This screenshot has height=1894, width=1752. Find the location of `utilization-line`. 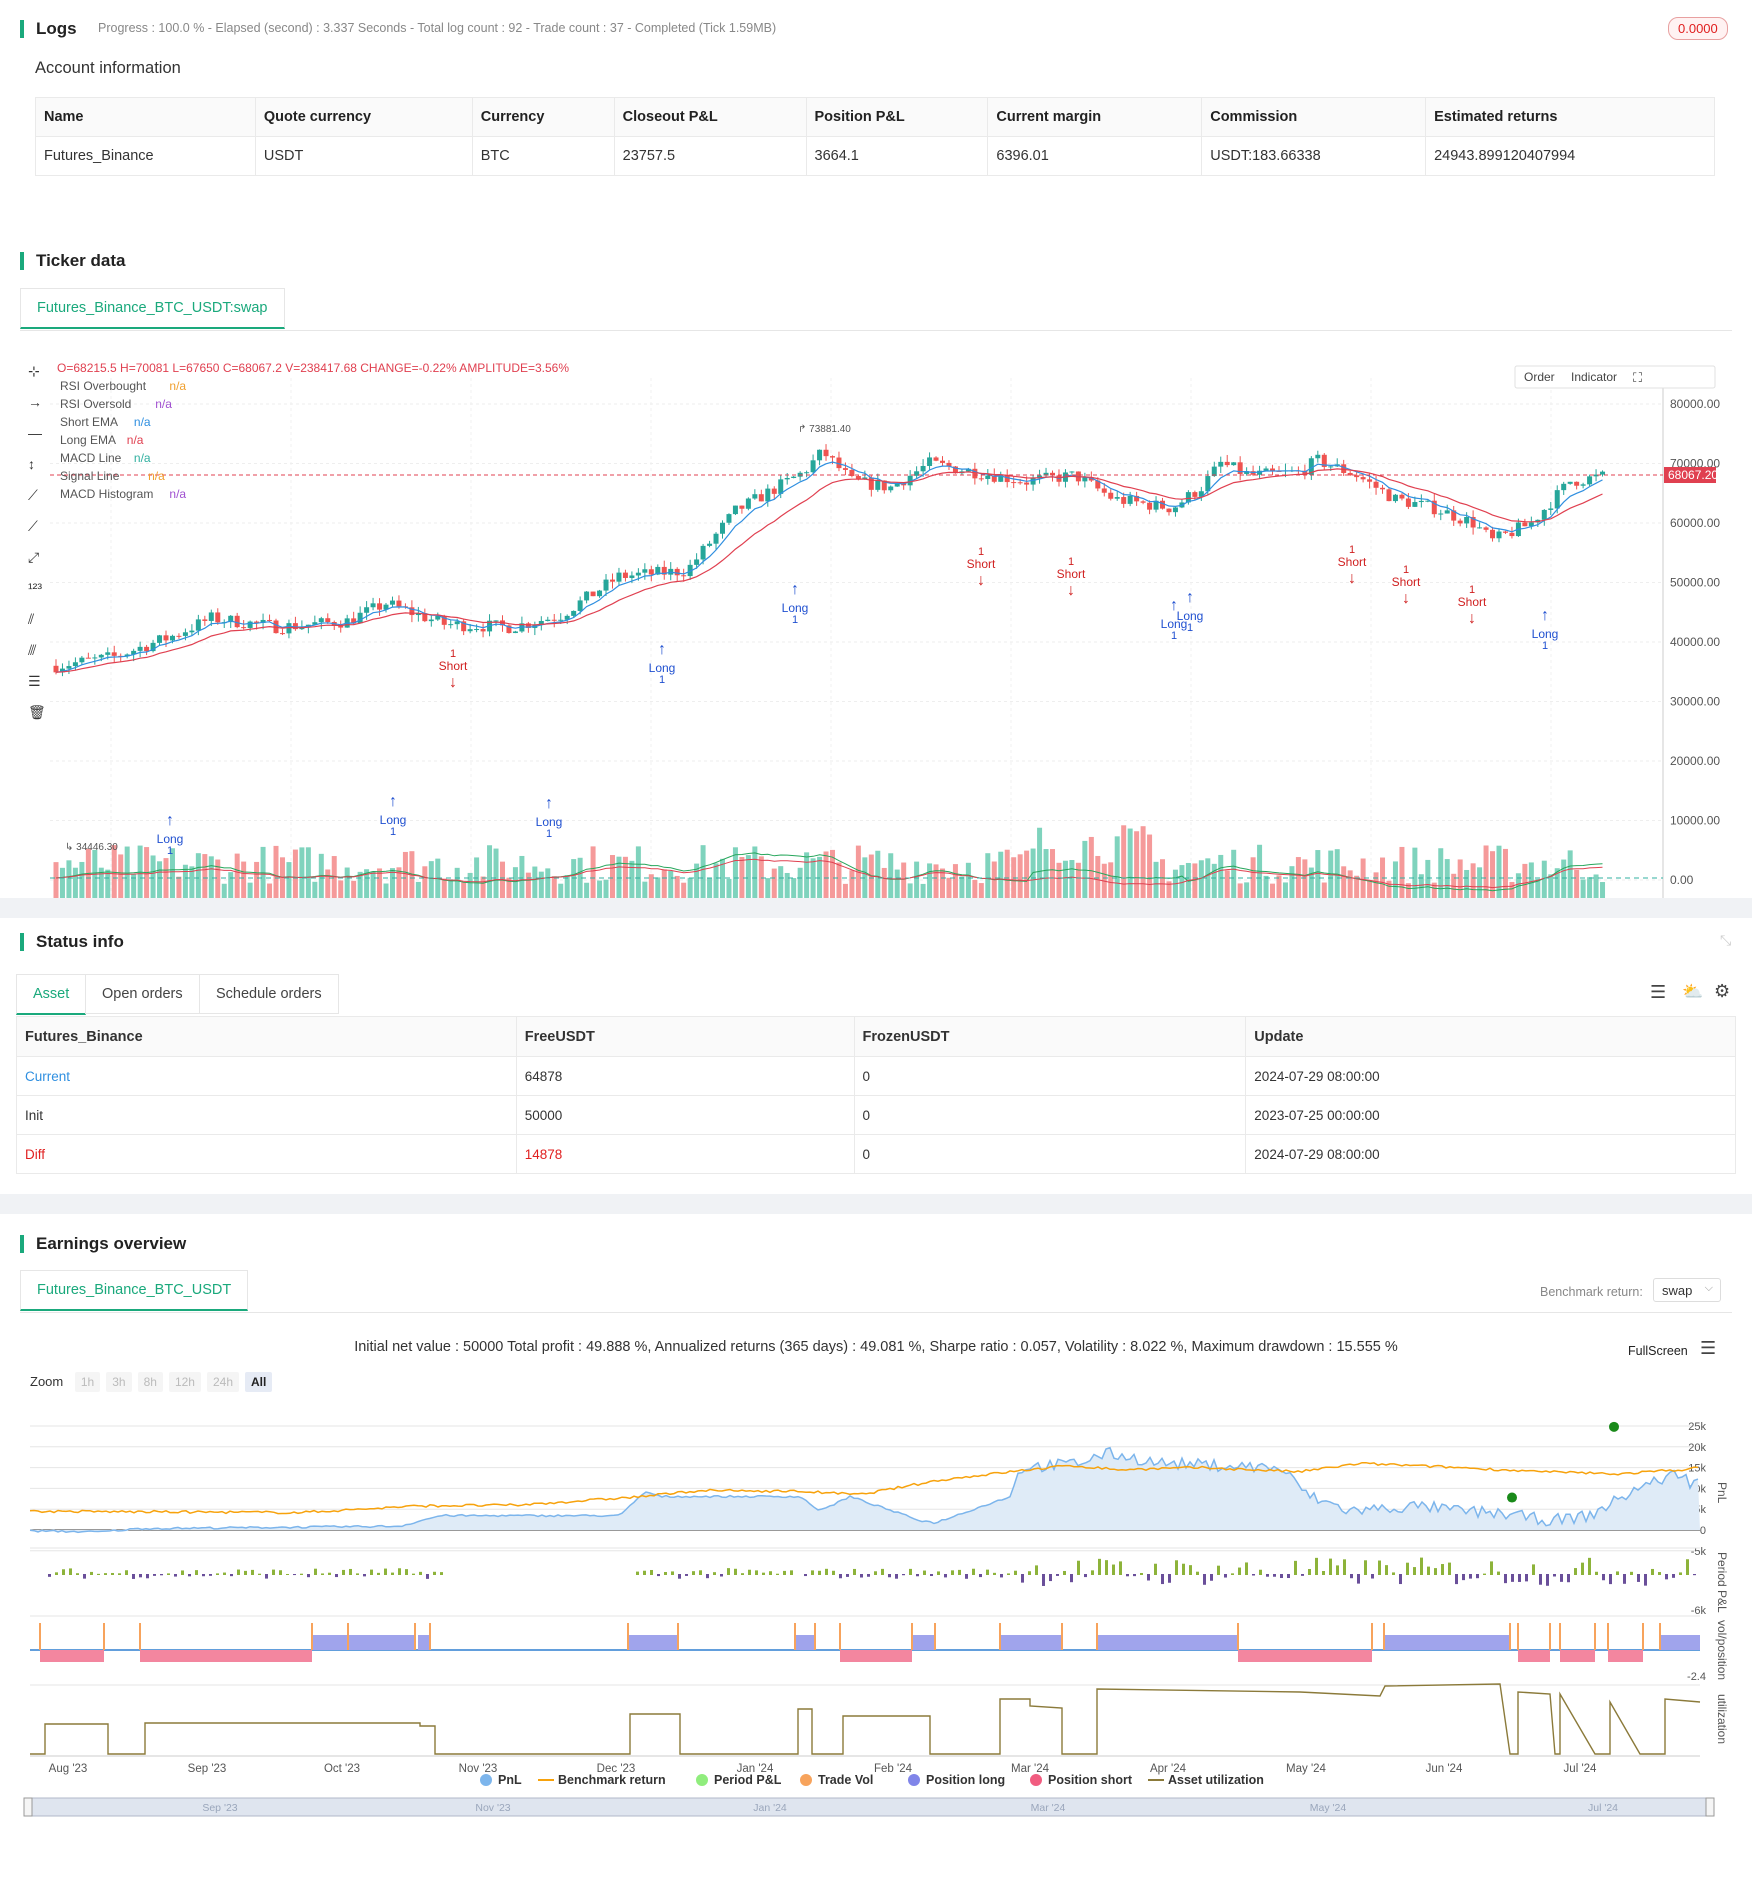

utilization-line is located at coordinates (865, 1719).